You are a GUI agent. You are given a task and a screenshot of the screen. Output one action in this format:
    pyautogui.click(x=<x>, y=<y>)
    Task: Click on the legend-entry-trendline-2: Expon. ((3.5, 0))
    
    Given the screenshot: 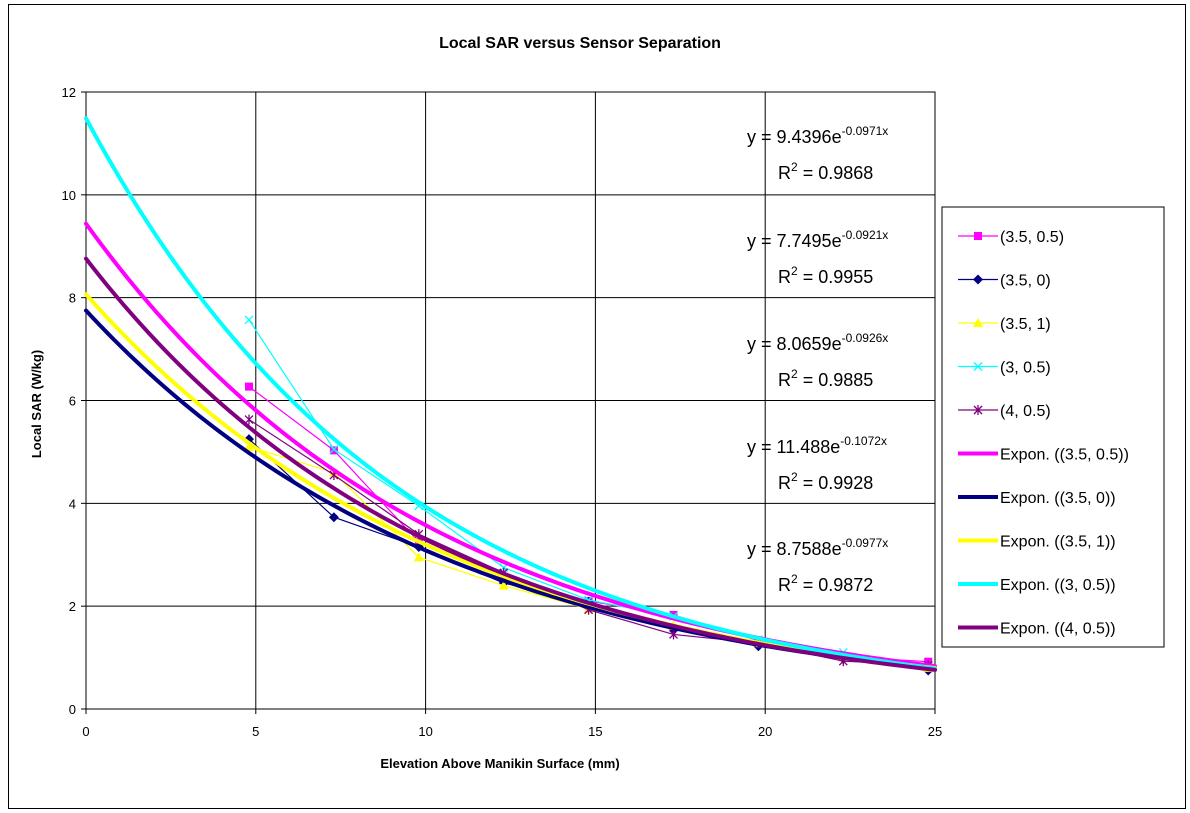 What is the action you would take?
    pyautogui.click(x=1037, y=498)
    